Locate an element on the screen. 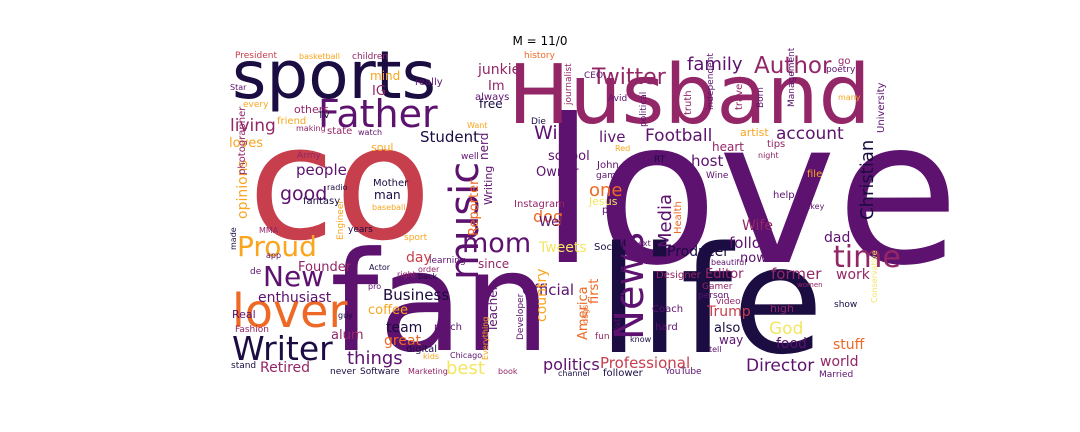 Image resolution: width=1080 pixels, height=432 pixels. cloud-word-former: former is located at coordinates (796, 274).